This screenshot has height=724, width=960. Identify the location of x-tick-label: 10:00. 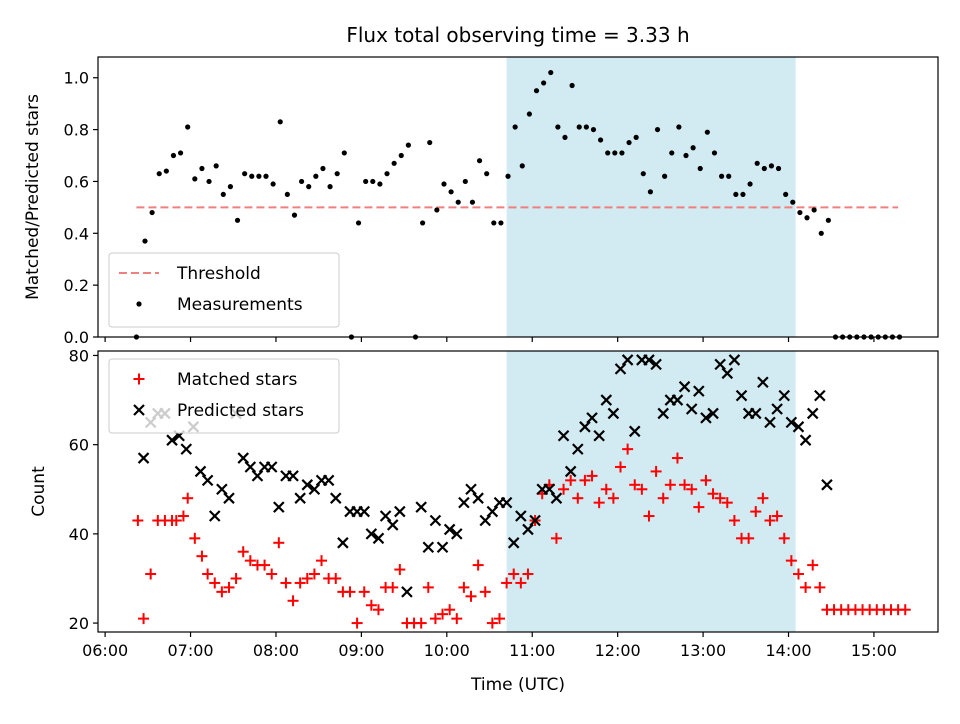
(447, 650).